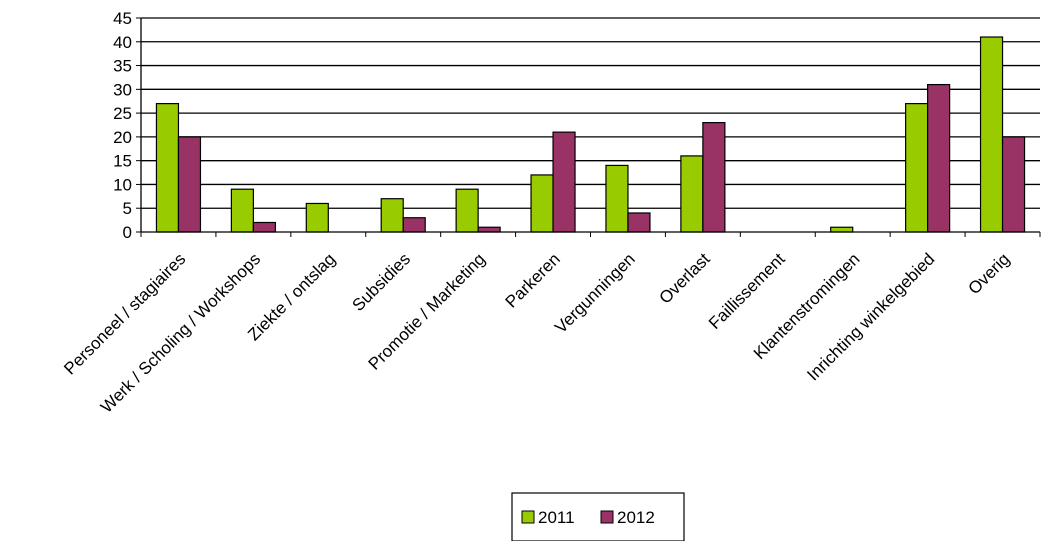  What do you see at coordinates (381, 282) in the screenshot?
I see `category-label: Subsidies` at bounding box center [381, 282].